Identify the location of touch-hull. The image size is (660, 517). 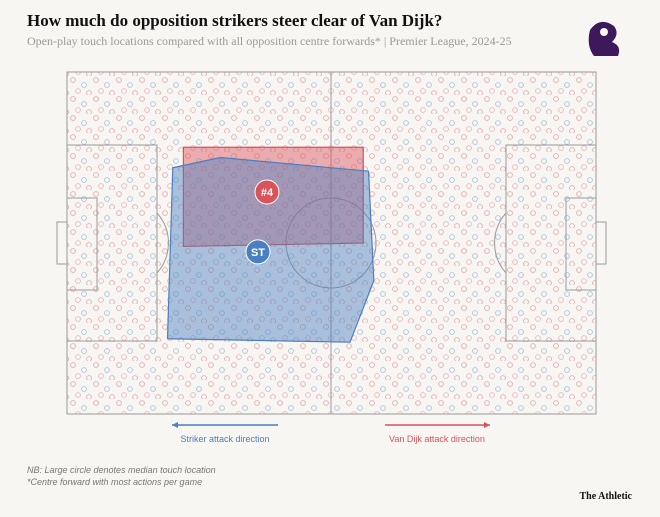
(270, 249).